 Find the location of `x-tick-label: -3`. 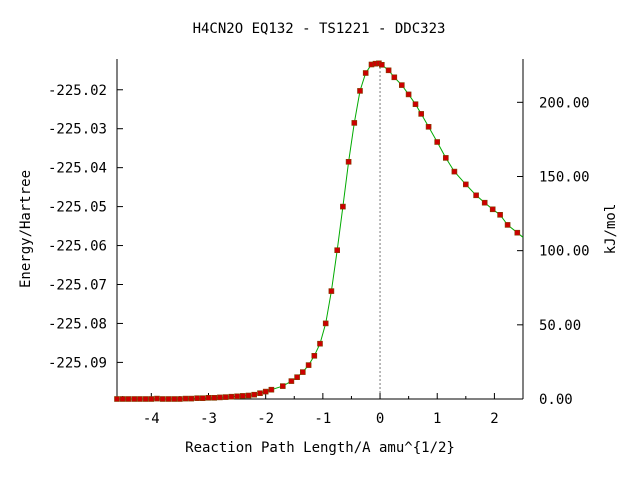

x-tick-label: -3 is located at coordinates (208, 419).